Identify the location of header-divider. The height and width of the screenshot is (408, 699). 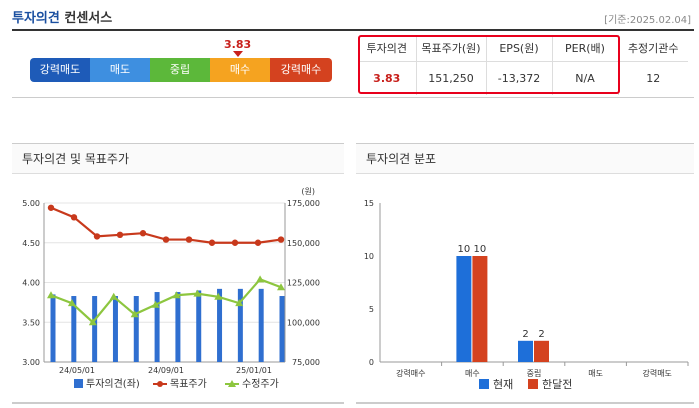
(353, 30).